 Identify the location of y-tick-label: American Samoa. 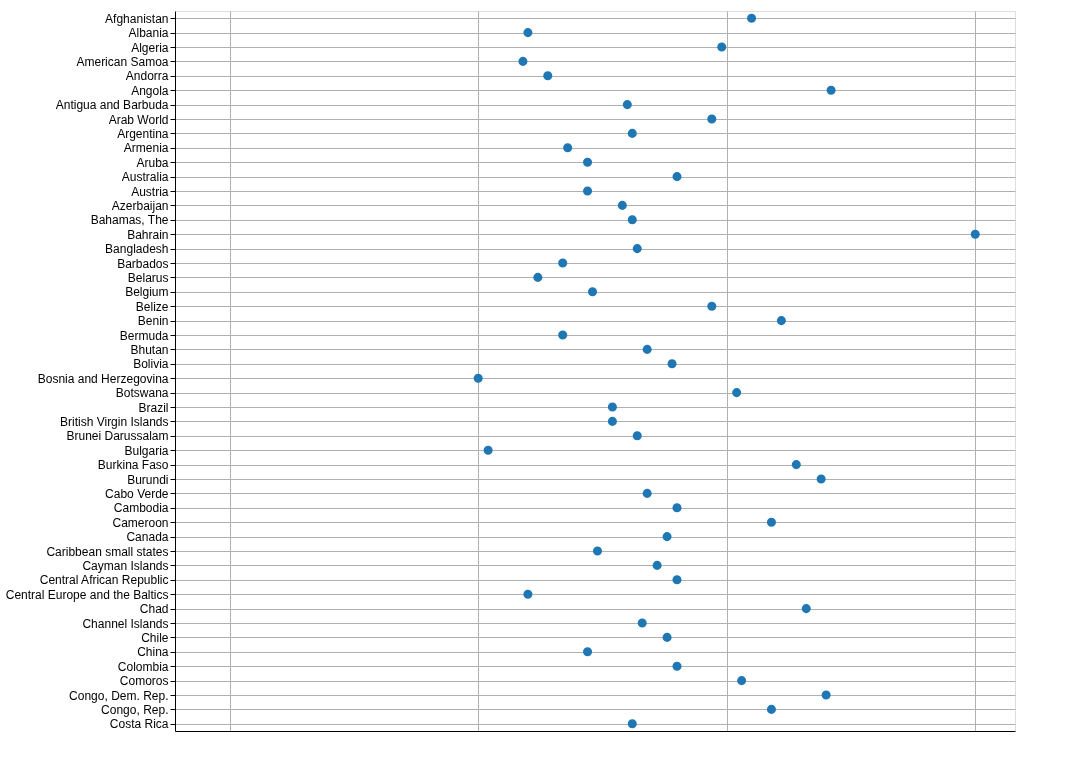
(122, 61).